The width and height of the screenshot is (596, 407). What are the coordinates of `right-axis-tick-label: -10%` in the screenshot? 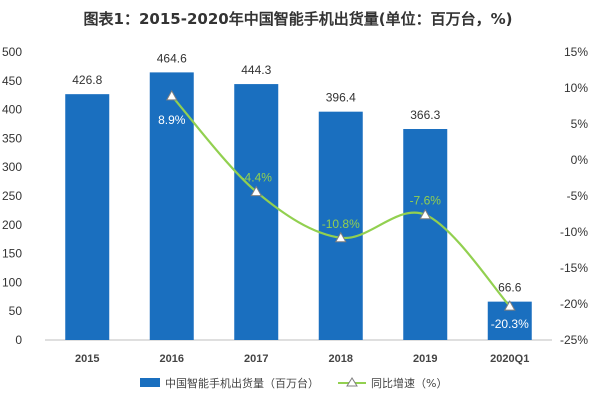 It's located at (574, 232).